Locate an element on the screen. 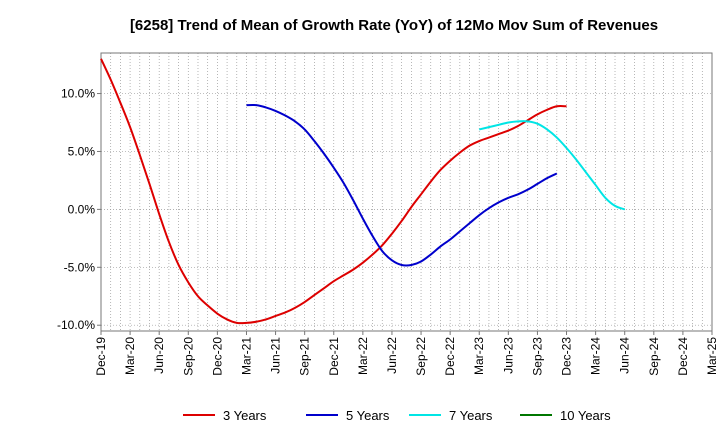 This screenshot has height=440, width=720. x-tick-label: Sep-22 is located at coordinates (421, 356).